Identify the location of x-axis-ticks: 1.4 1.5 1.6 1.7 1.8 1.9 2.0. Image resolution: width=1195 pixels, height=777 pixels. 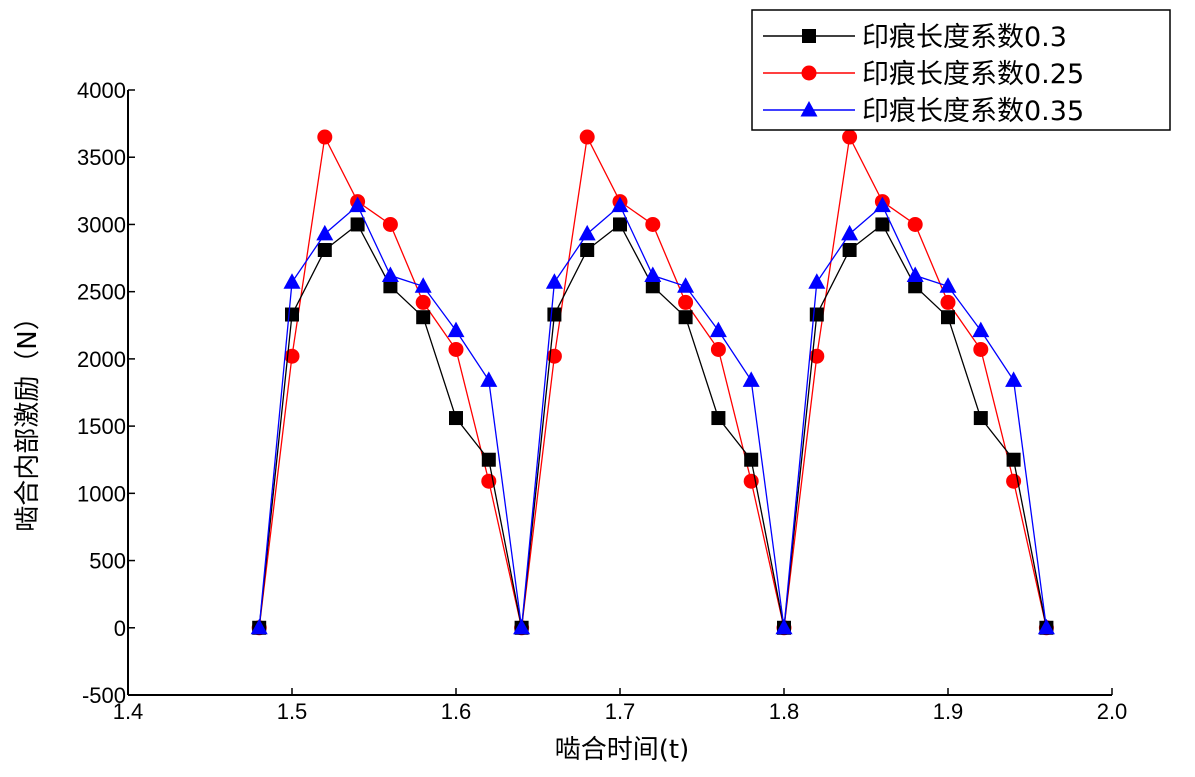
(620, 706).